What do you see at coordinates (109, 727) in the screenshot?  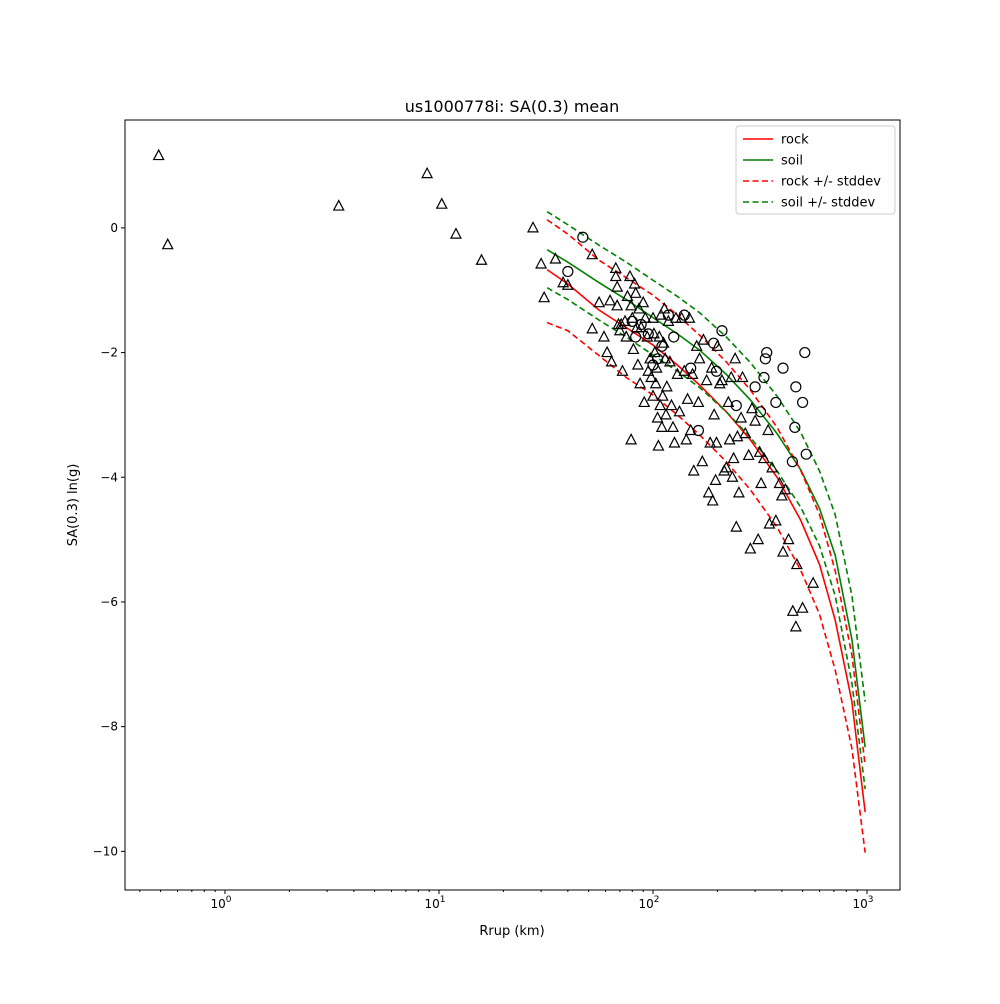 I see `y-tick-label: −8` at bounding box center [109, 727].